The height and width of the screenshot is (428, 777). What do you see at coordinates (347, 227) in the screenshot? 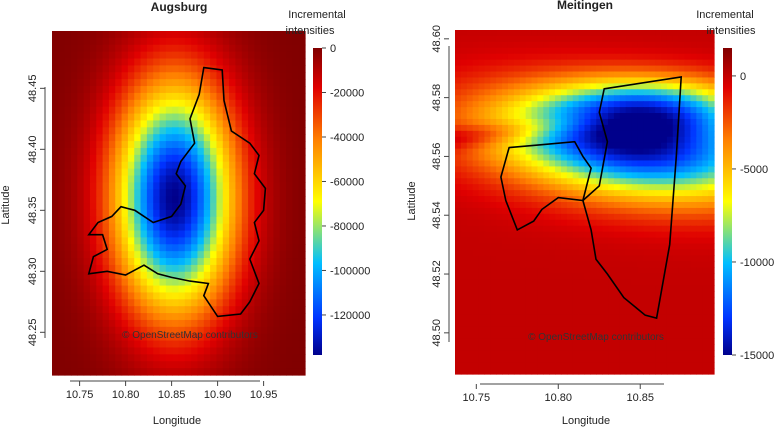
I see `colorbar-tick-label: -80000` at bounding box center [347, 227].